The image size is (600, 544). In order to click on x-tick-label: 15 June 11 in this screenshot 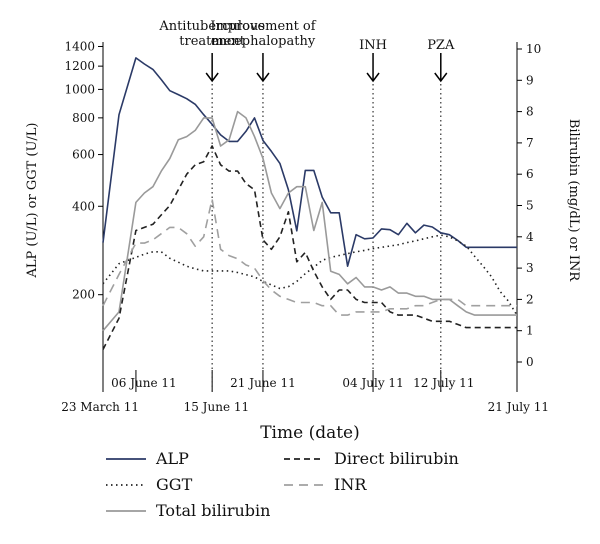, I will do `click(217, 407)`.